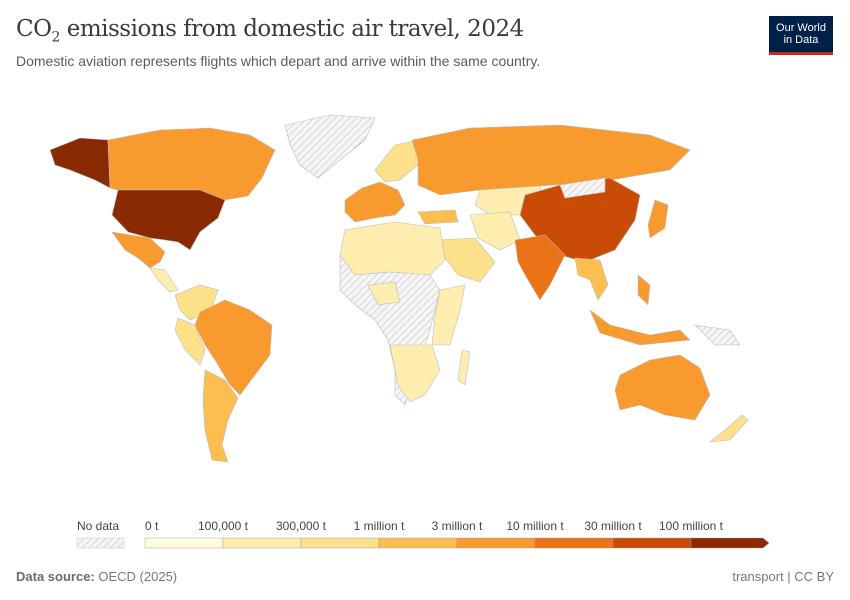 The width and height of the screenshot is (850, 600). What do you see at coordinates (100, 543) in the screenshot?
I see `legend-no-data-swatch` at bounding box center [100, 543].